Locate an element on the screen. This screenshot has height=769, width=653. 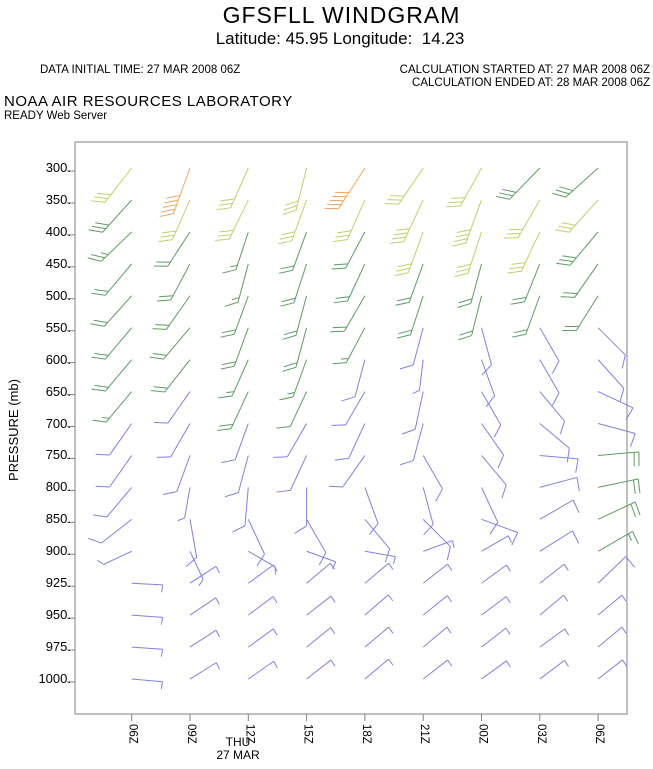
pressure-tick-label: 450. is located at coordinates (58, 263).